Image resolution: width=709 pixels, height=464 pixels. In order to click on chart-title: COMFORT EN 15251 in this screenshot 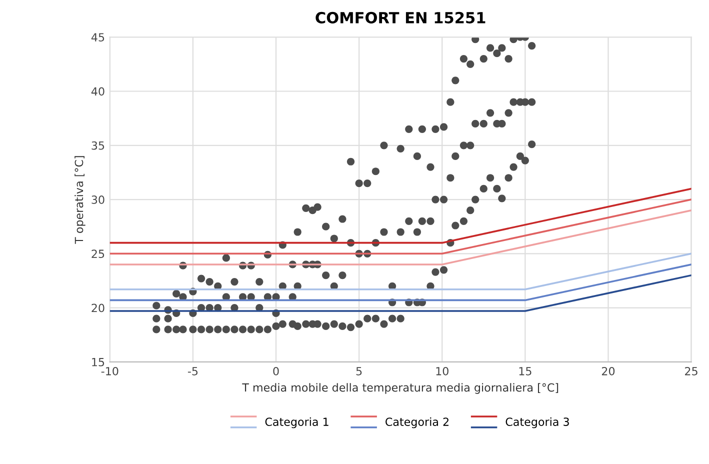, I will do `click(401, 18)`.